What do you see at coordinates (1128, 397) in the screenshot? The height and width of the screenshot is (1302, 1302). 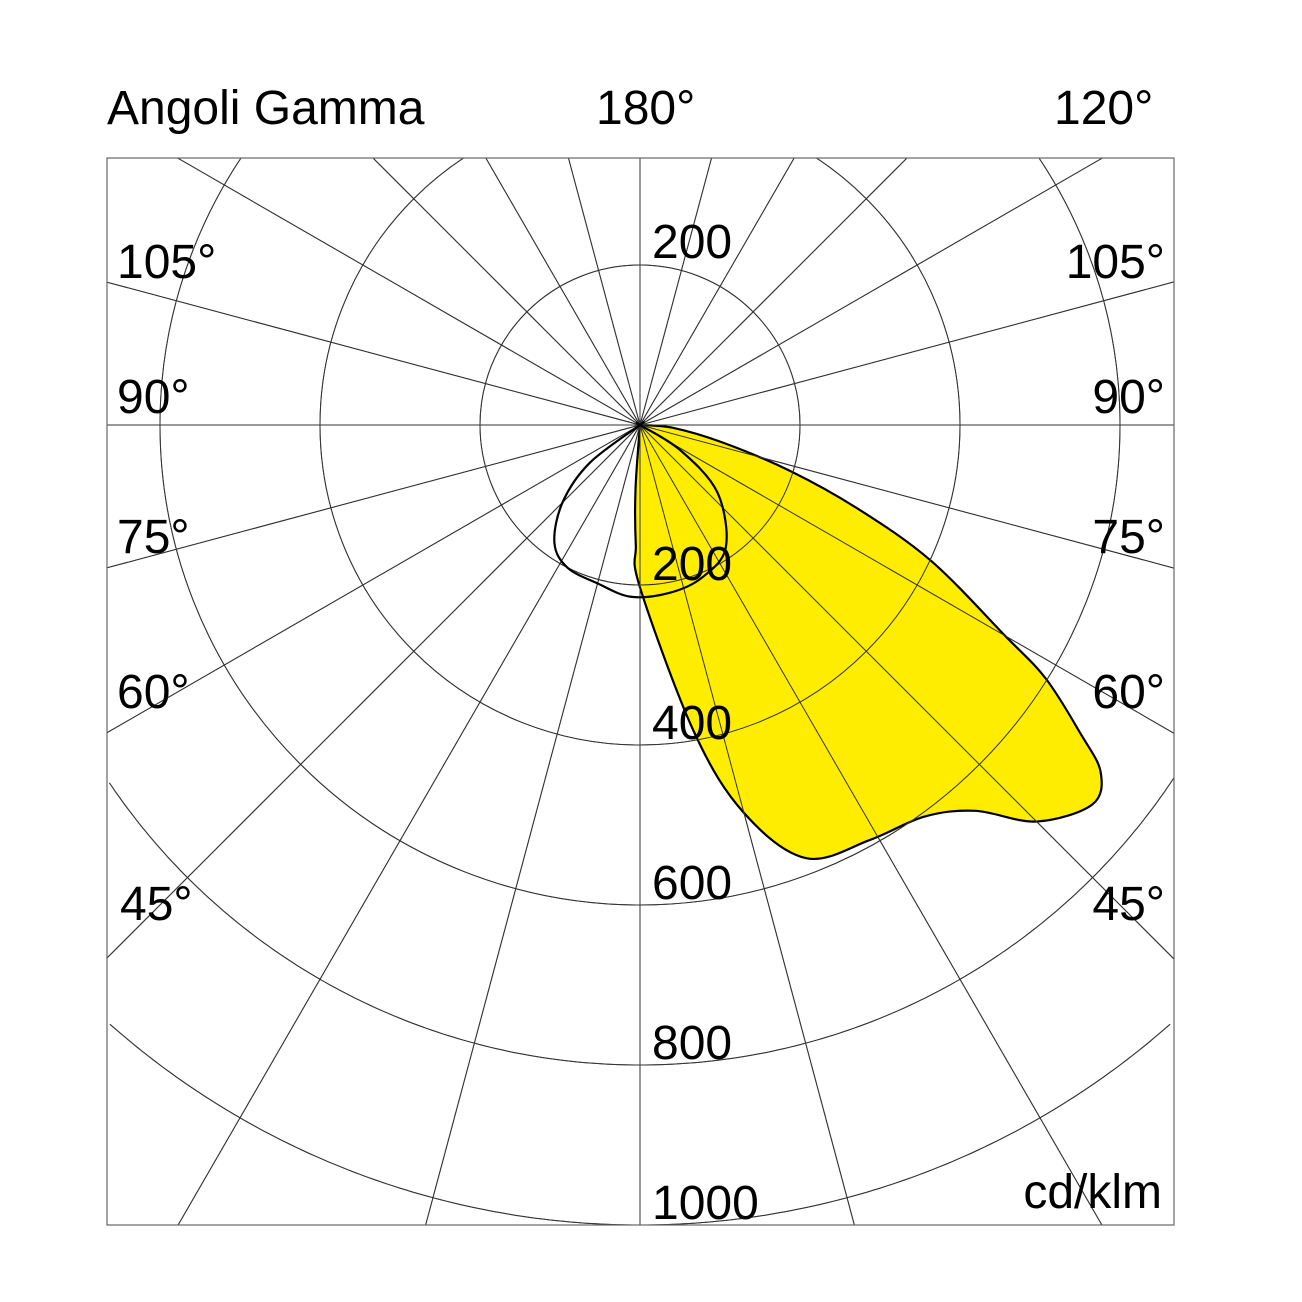 I see `angle-label-right: 90°` at bounding box center [1128, 397].